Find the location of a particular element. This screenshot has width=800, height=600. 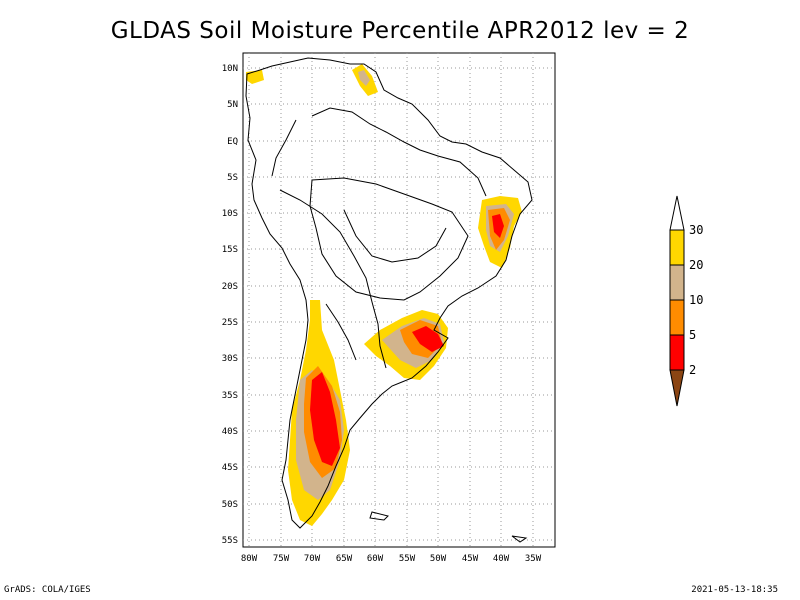

lat-label: 5N is located at coordinates (232, 105).